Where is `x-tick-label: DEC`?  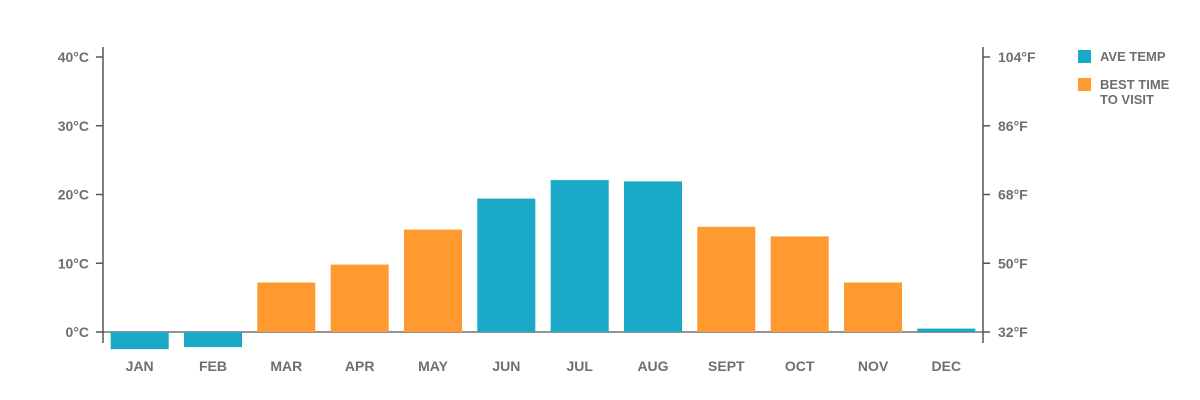
x-tick-label: DEC is located at coordinates (947, 366).